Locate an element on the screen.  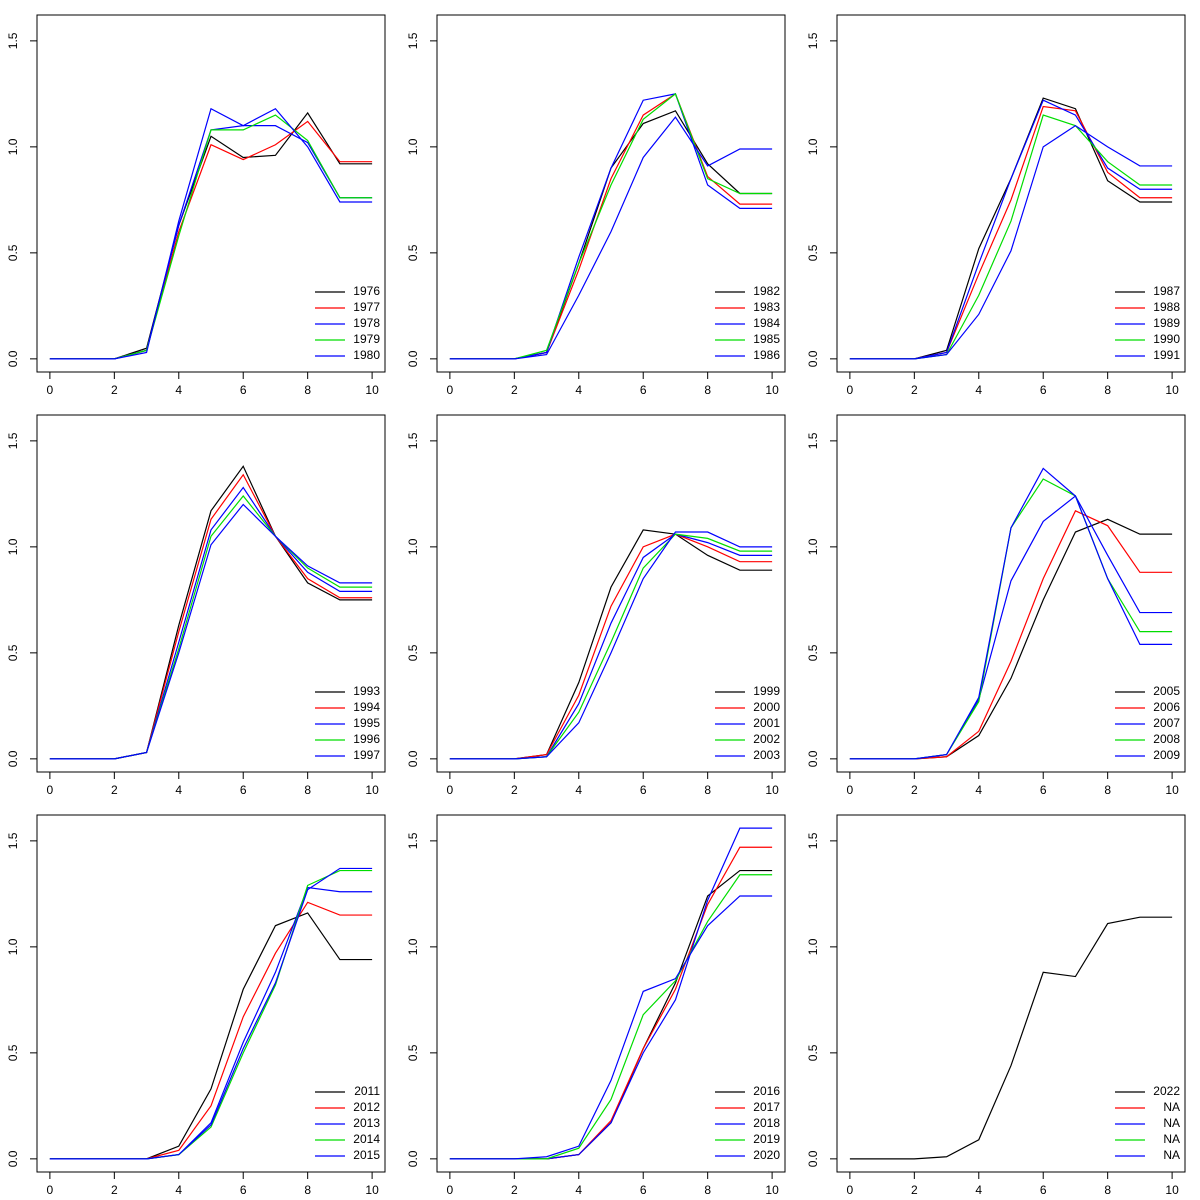
legend-label: 2019 is located at coordinates (766, 1139).